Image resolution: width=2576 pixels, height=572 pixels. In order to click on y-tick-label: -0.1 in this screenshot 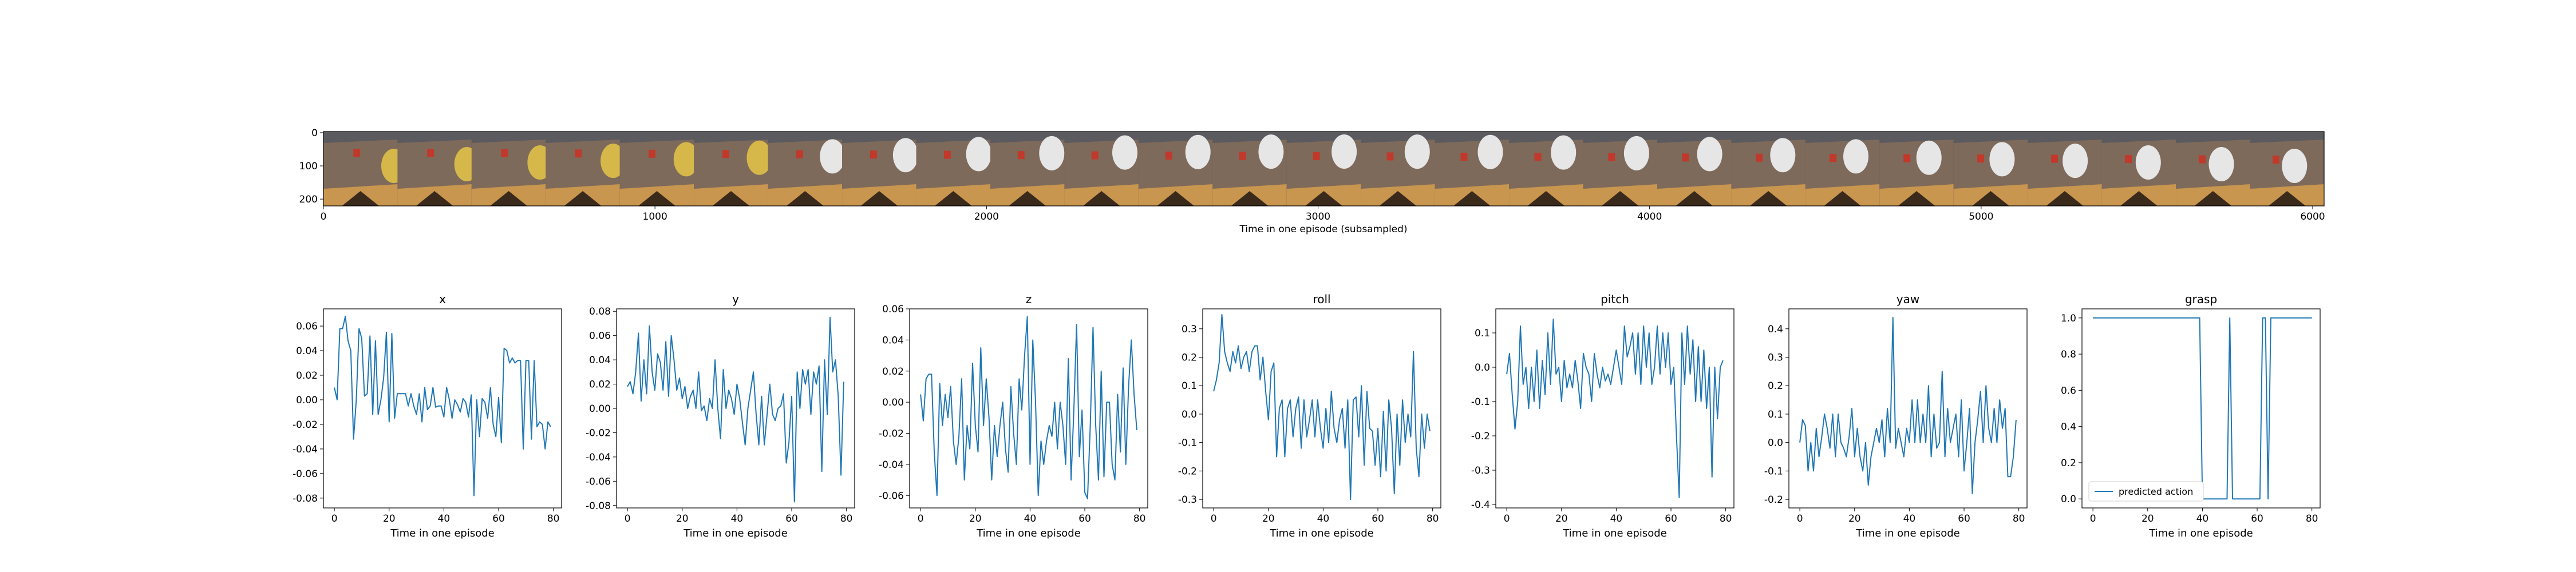, I will do `click(1187, 443)`.